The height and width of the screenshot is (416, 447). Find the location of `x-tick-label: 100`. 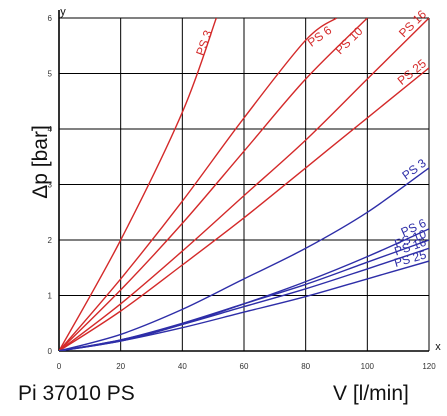

x-tick-label: 100 is located at coordinates (368, 366).